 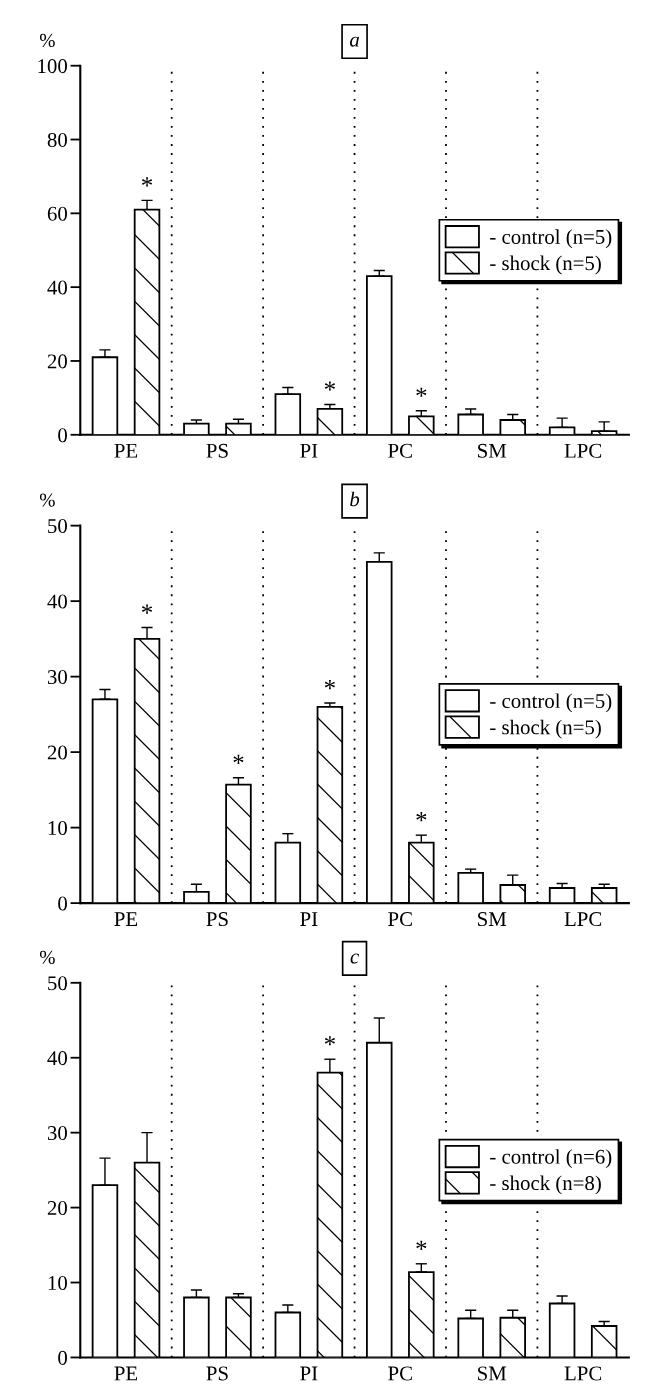 I want to click on y-tick-label: 80, so click(x=57, y=139).